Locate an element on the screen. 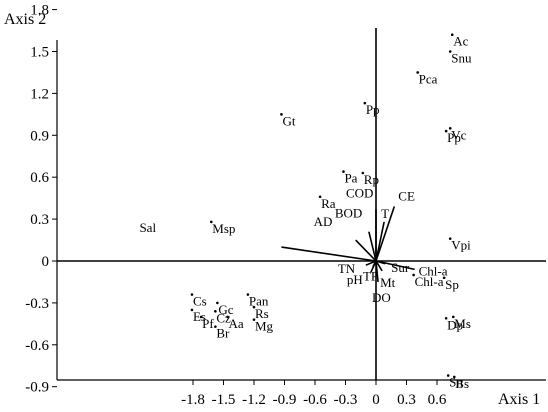  species-label-vc: Vc is located at coordinates (458, 134).